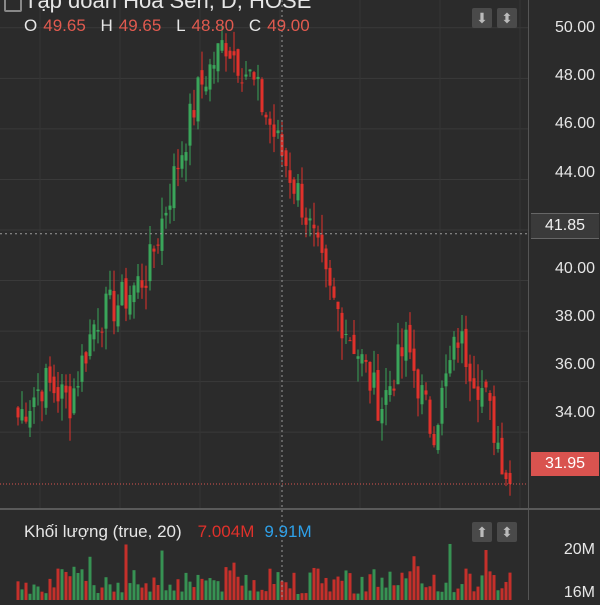 The width and height of the screenshot is (600, 605). Describe the element at coordinates (106, 25) in the screenshot. I see `high-label: H` at that location.